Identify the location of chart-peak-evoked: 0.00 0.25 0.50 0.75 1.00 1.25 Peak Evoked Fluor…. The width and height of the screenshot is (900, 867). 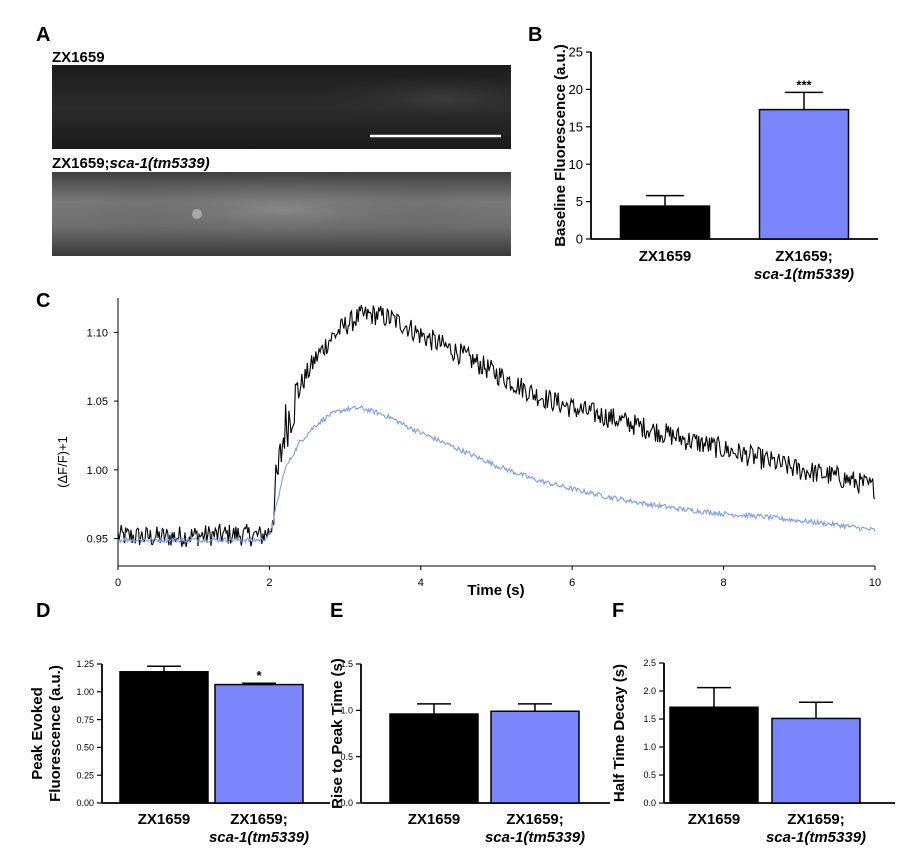
(179, 752).